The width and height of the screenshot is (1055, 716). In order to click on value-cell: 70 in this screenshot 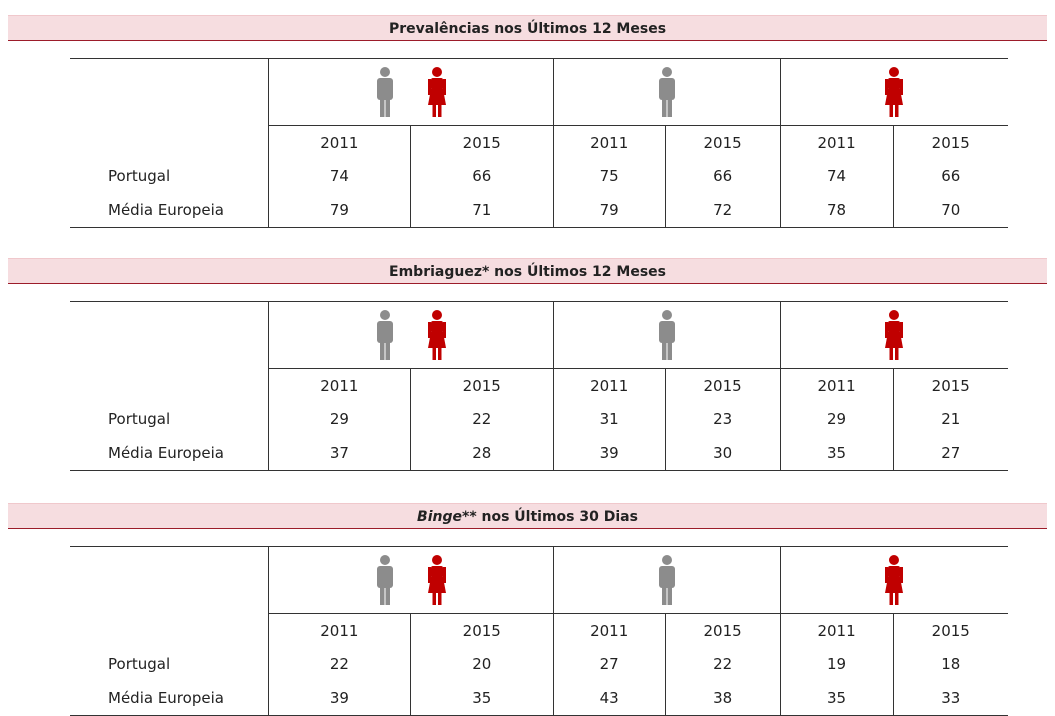, I will do `click(950, 210)`.